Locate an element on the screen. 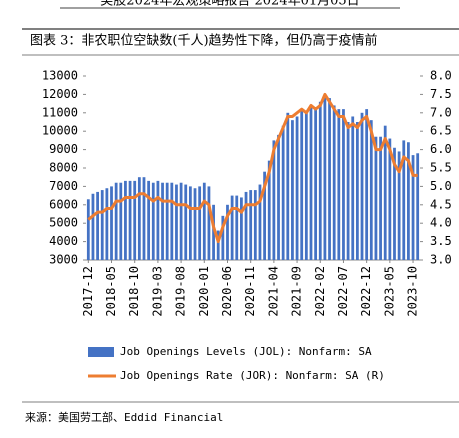 Image resolution: width=459 pixels, height=438 pixels. y-tick-label: 11000 is located at coordinates (60, 112).